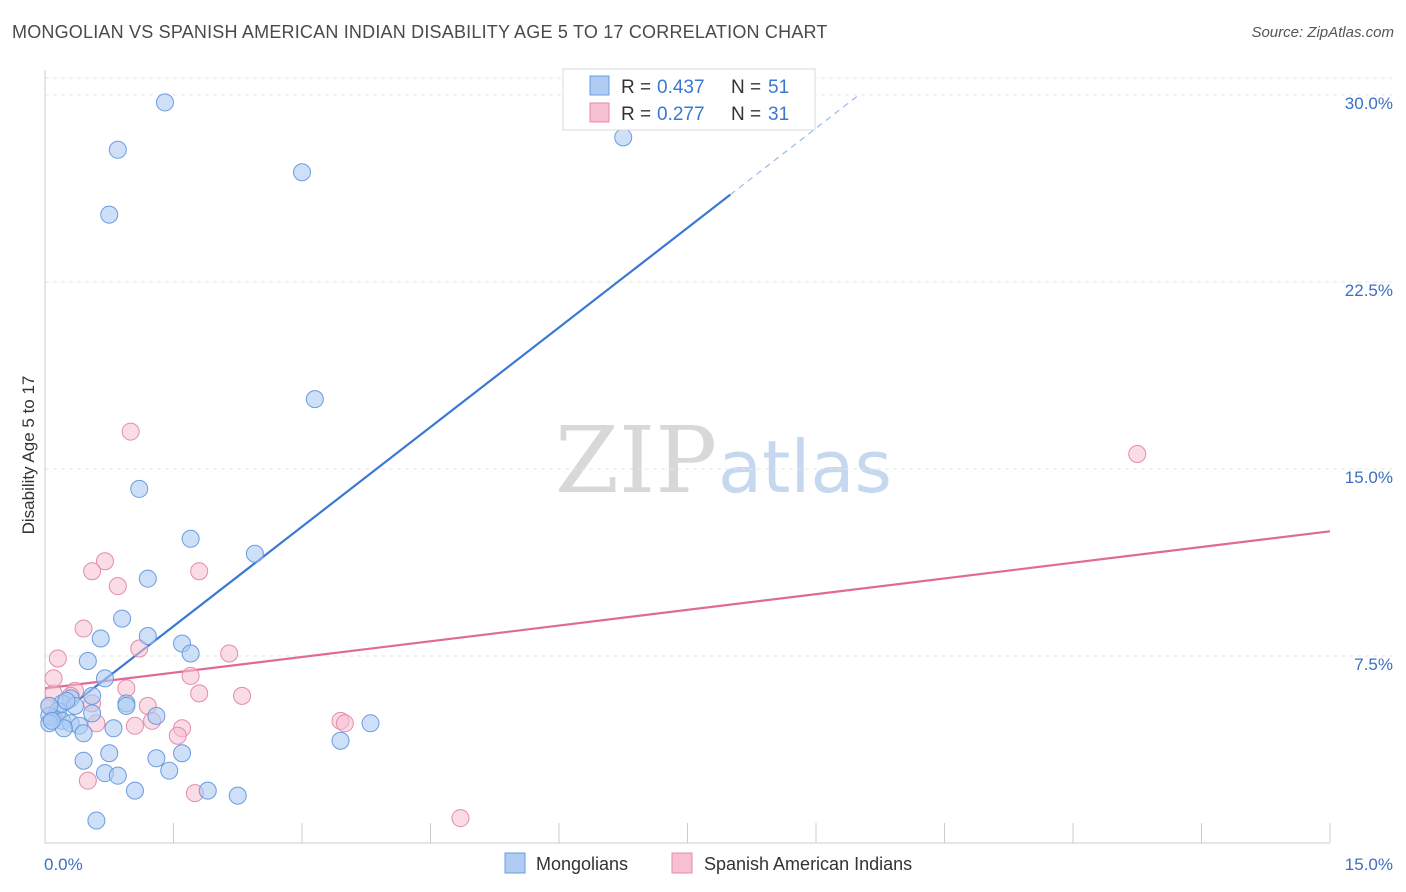  What do you see at coordinates (1369, 864) in the screenshot?
I see `x-tick-max: 15.0%` at bounding box center [1369, 864].